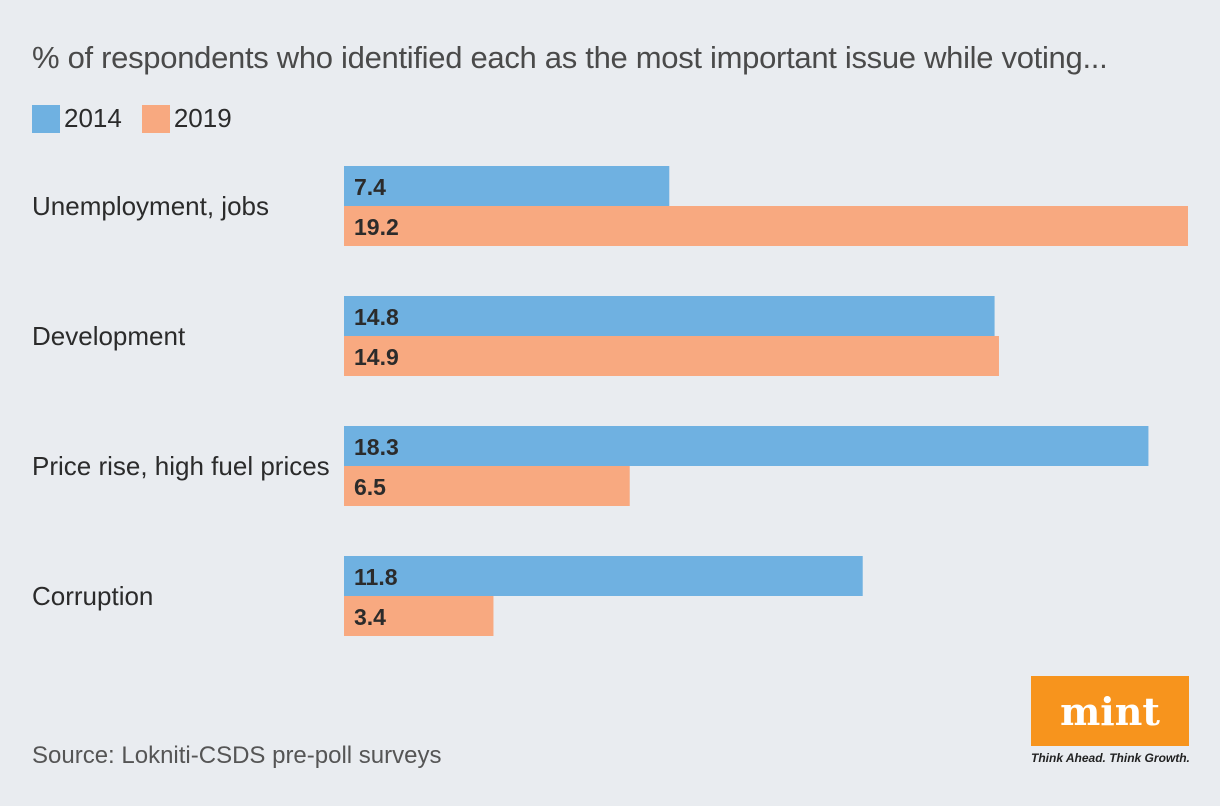 The width and height of the screenshot is (1220, 806). I want to click on bar-2019-corruption, so click(419, 616).